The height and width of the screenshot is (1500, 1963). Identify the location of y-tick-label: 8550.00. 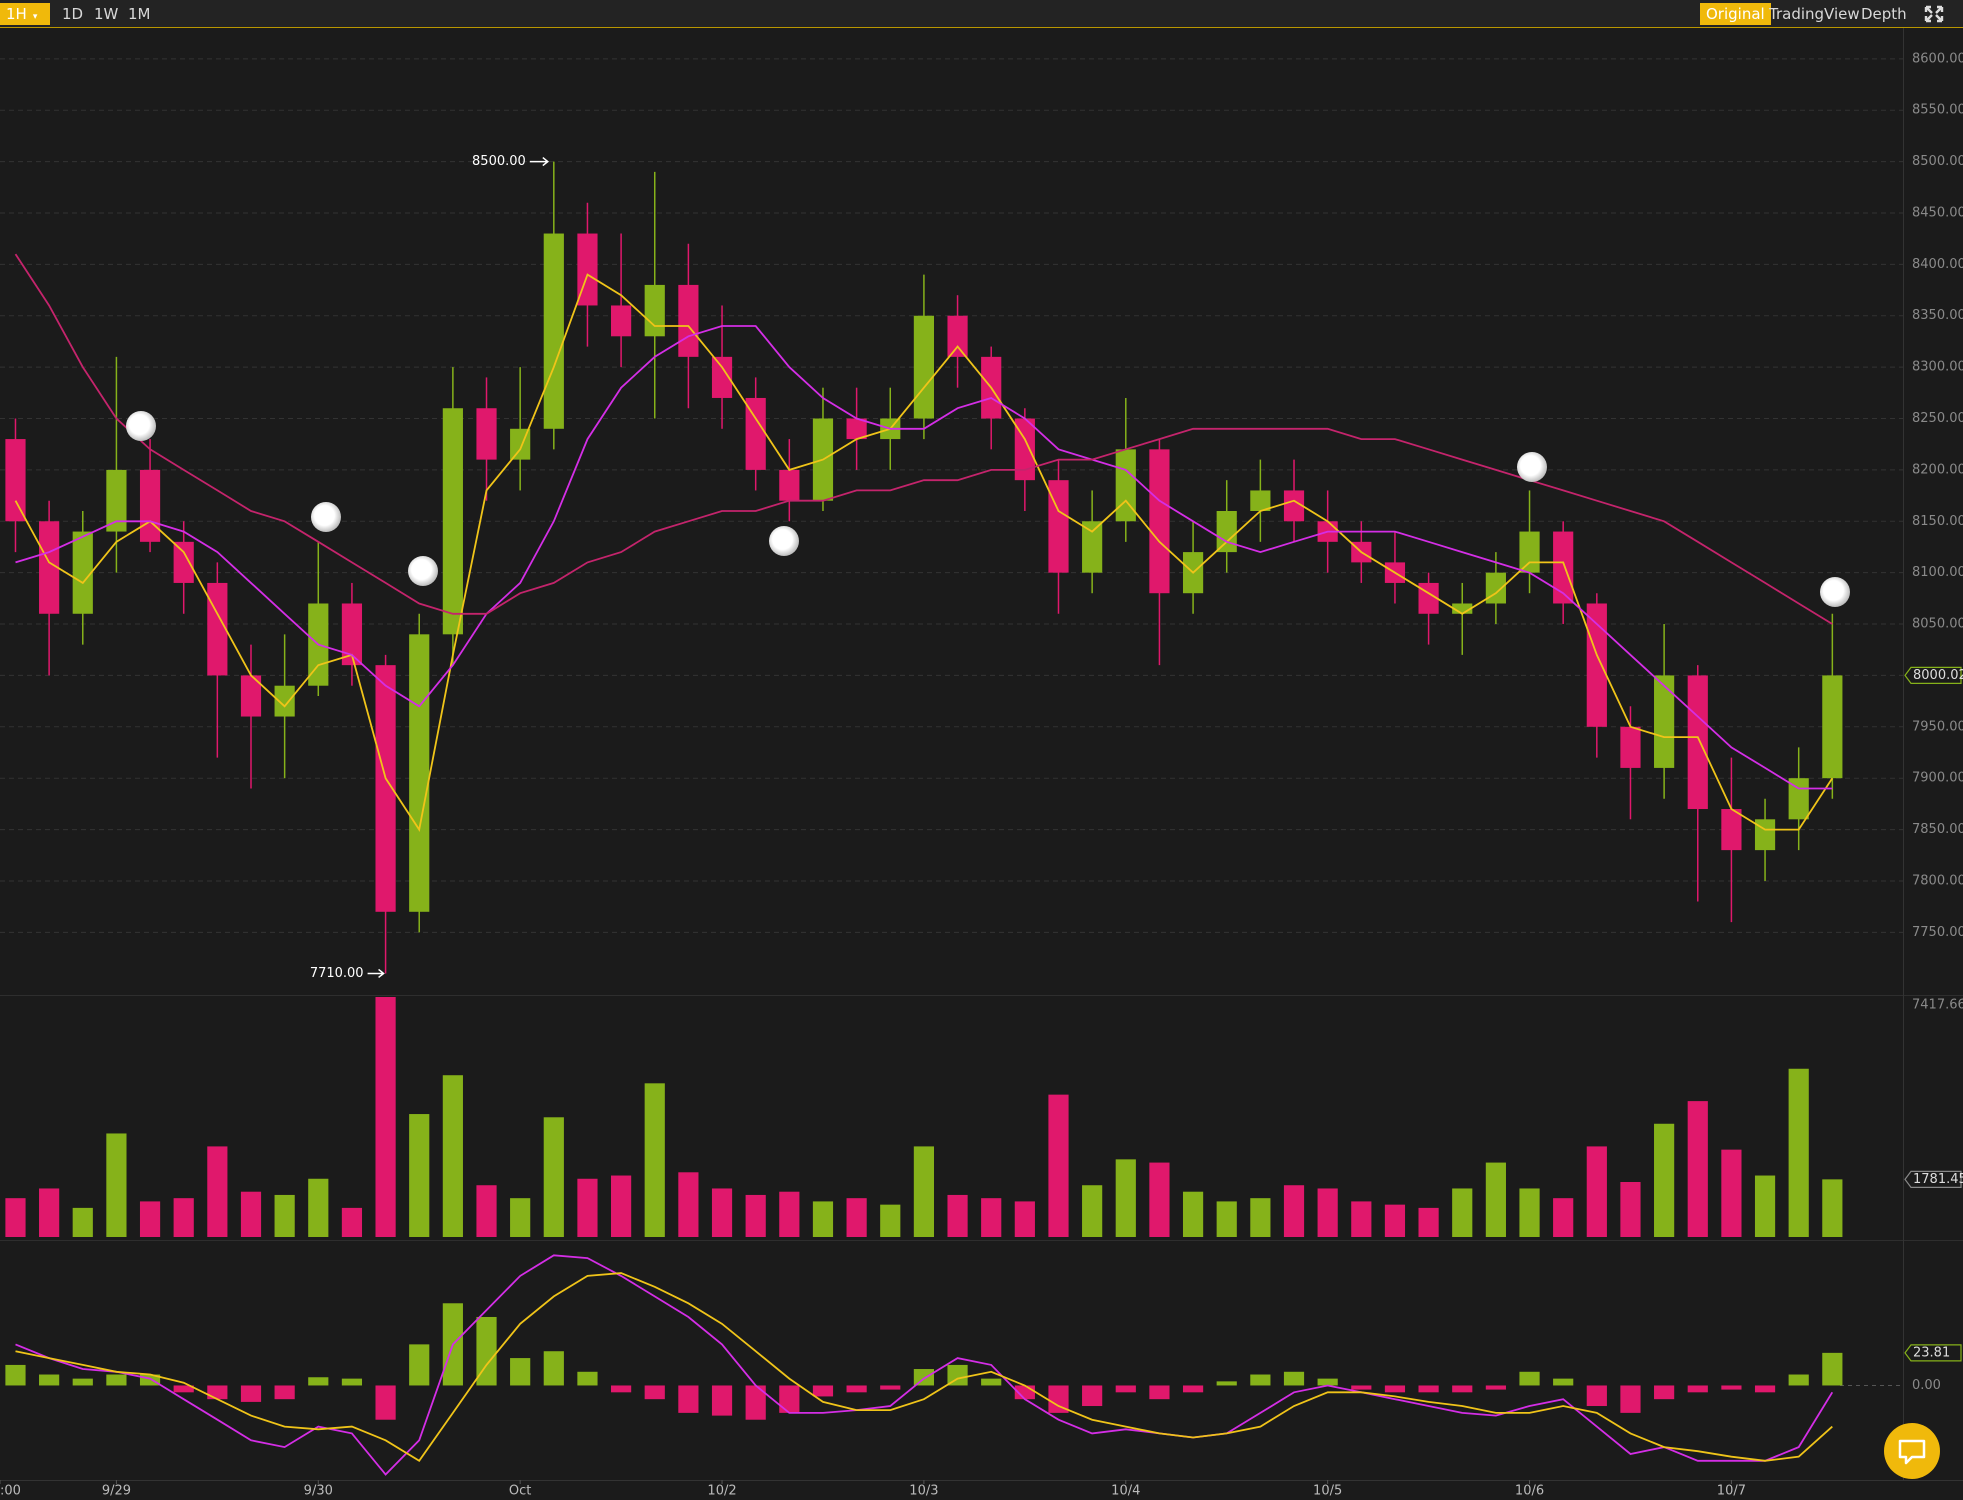
(1937, 110).